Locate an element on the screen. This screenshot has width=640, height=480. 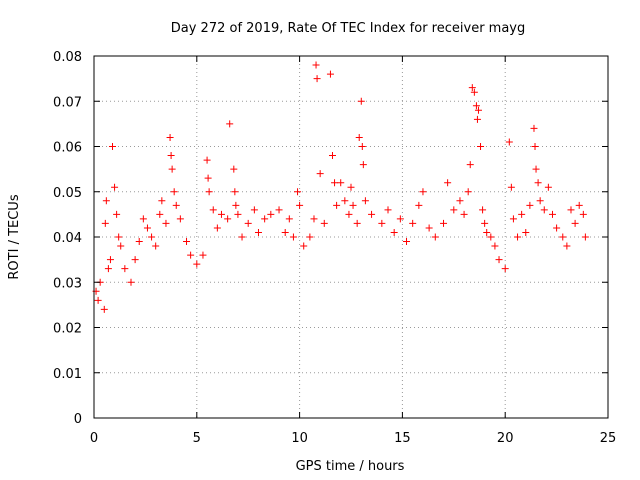
y-tick-label: 0.02 is located at coordinates (67, 329).